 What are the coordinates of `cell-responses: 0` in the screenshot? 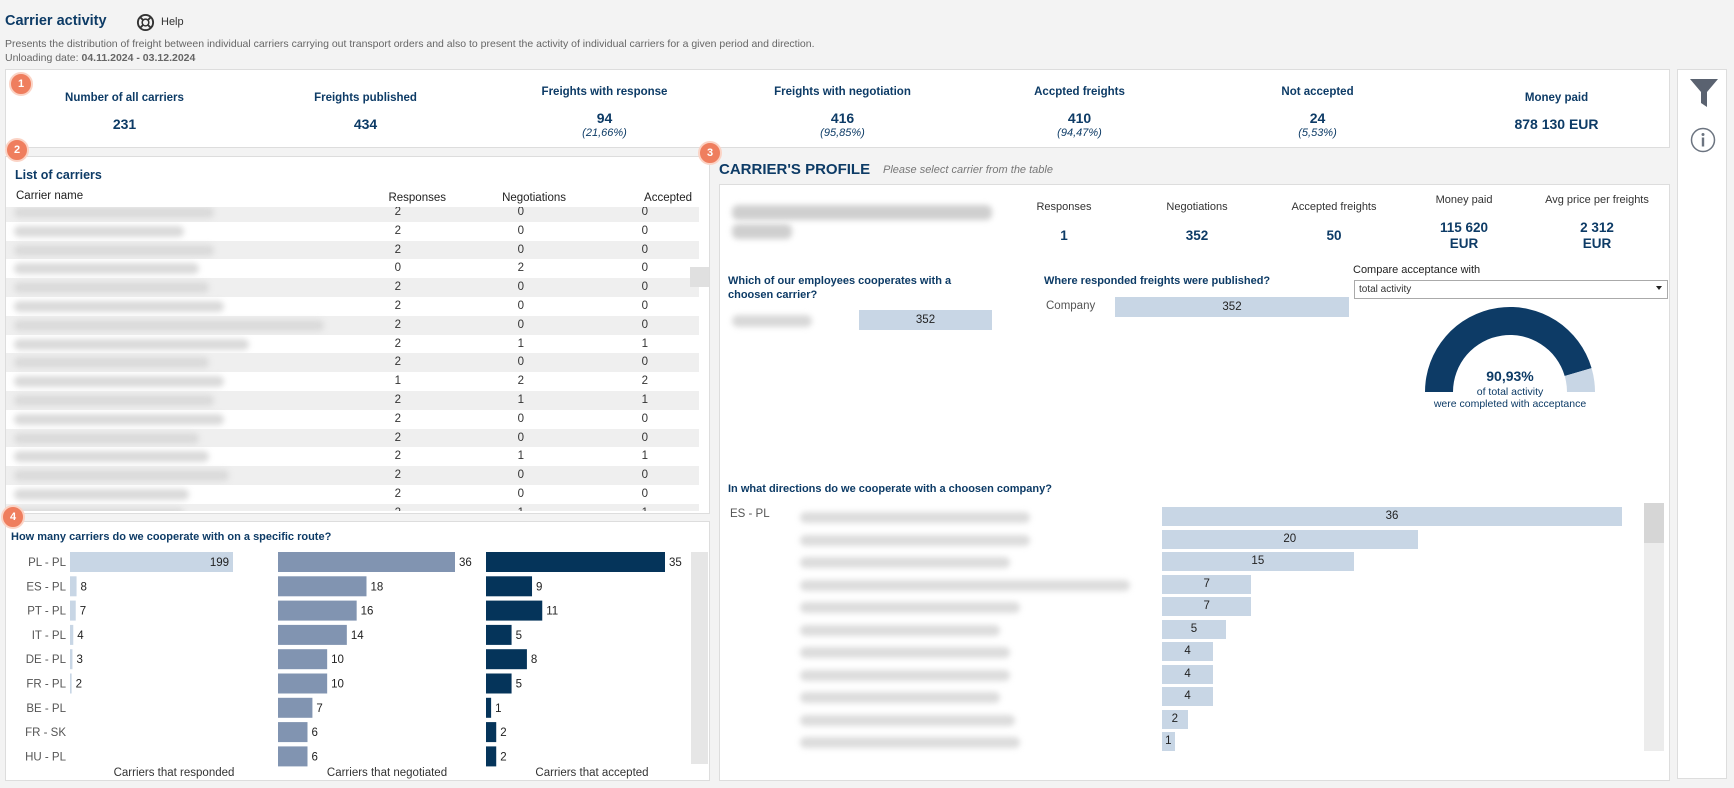 It's located at (397, 268).